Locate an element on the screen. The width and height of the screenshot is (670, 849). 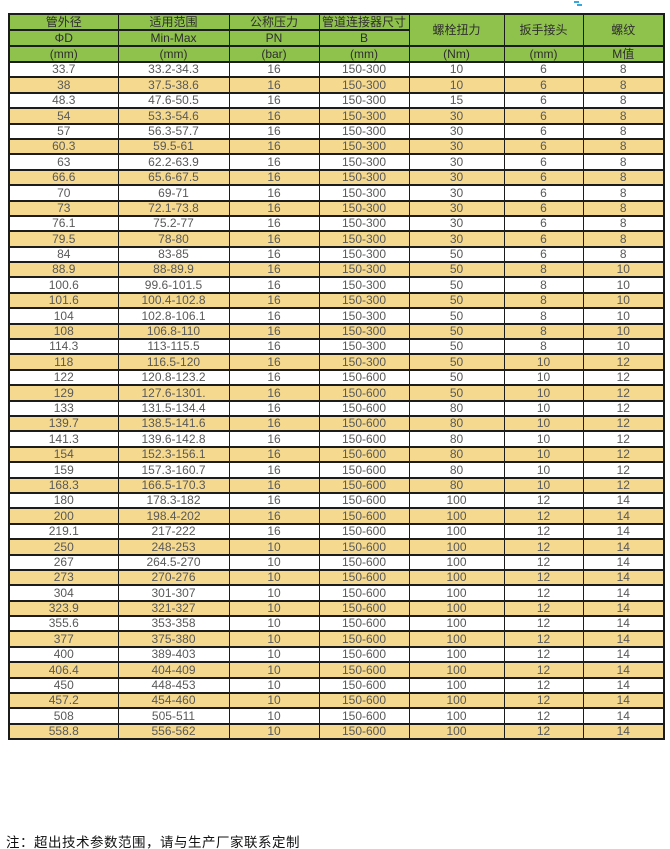
cell: 454-460 is located at coordinates (173, 700).